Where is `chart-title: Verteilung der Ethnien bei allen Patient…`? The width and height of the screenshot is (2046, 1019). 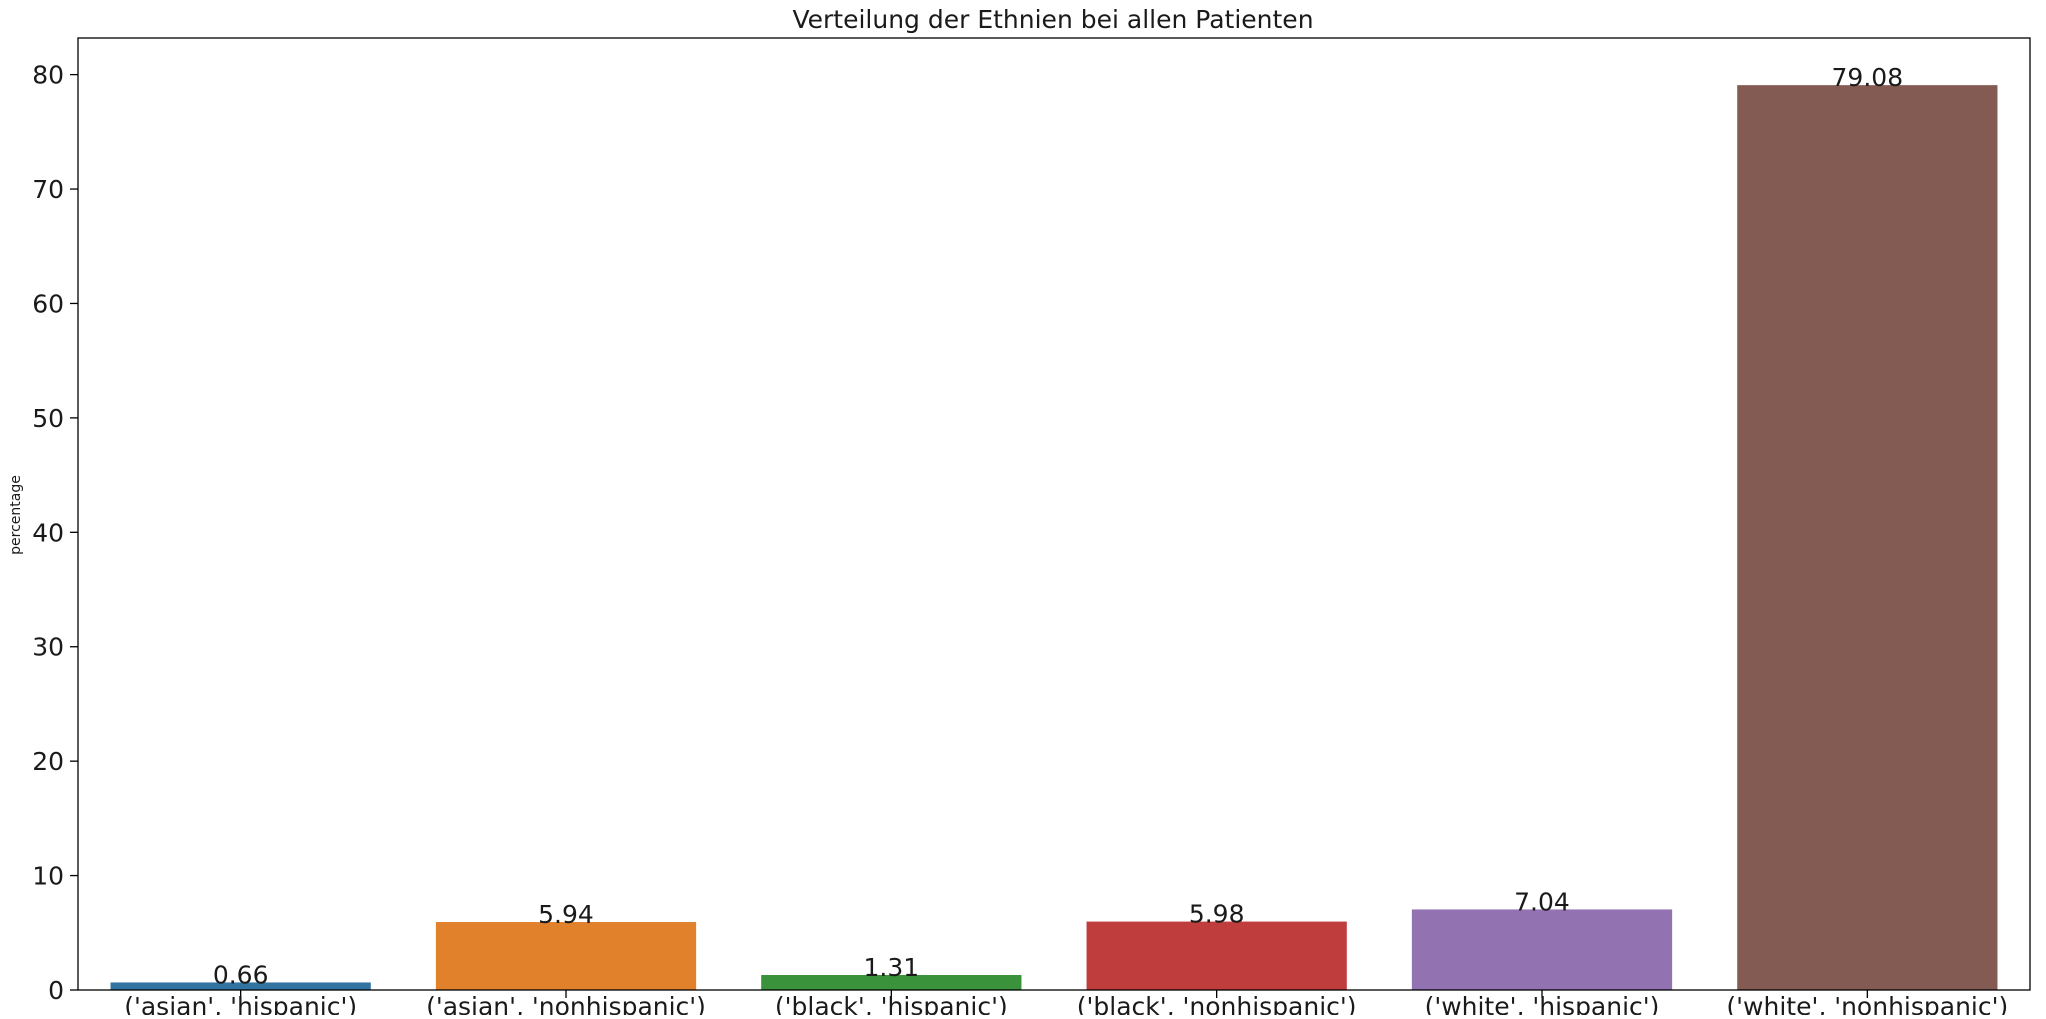 chart-title: Verteilung der Ethnien bei allen Patient… is located at coordinates (1052, 19).